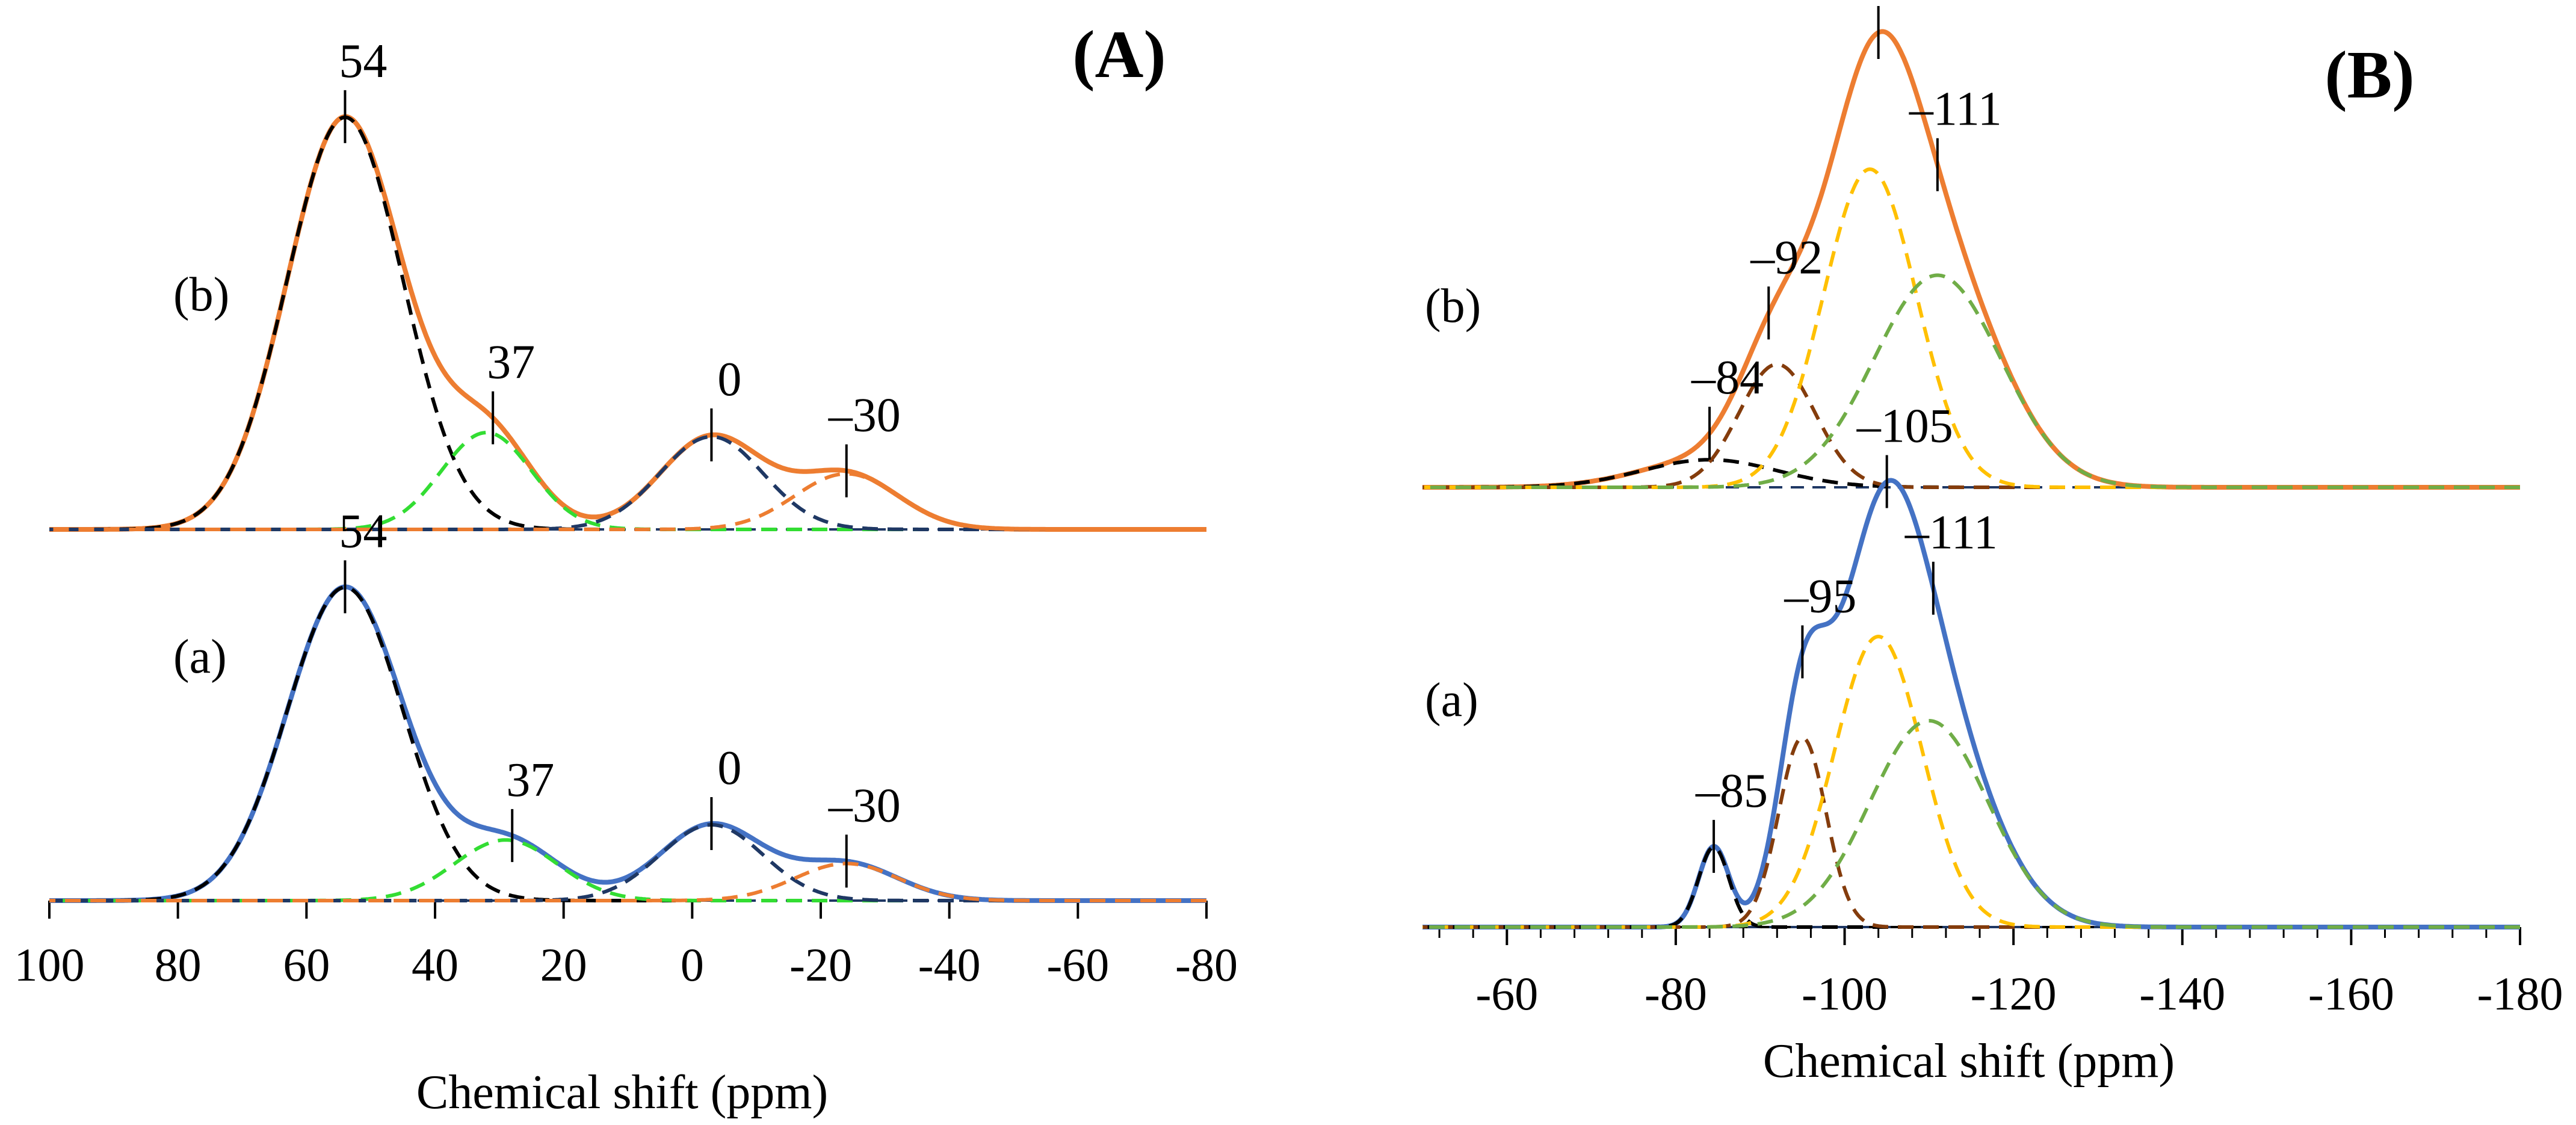  Describe the element at coordinates (2369, 75) in the screenshot. I see `panel-title: (B)` at that location.